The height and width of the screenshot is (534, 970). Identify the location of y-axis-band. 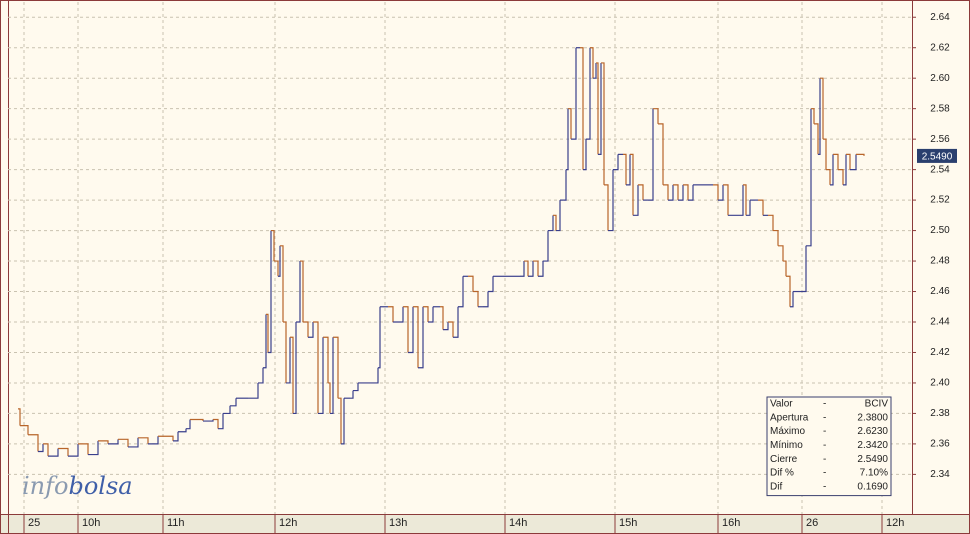
(941, 257).